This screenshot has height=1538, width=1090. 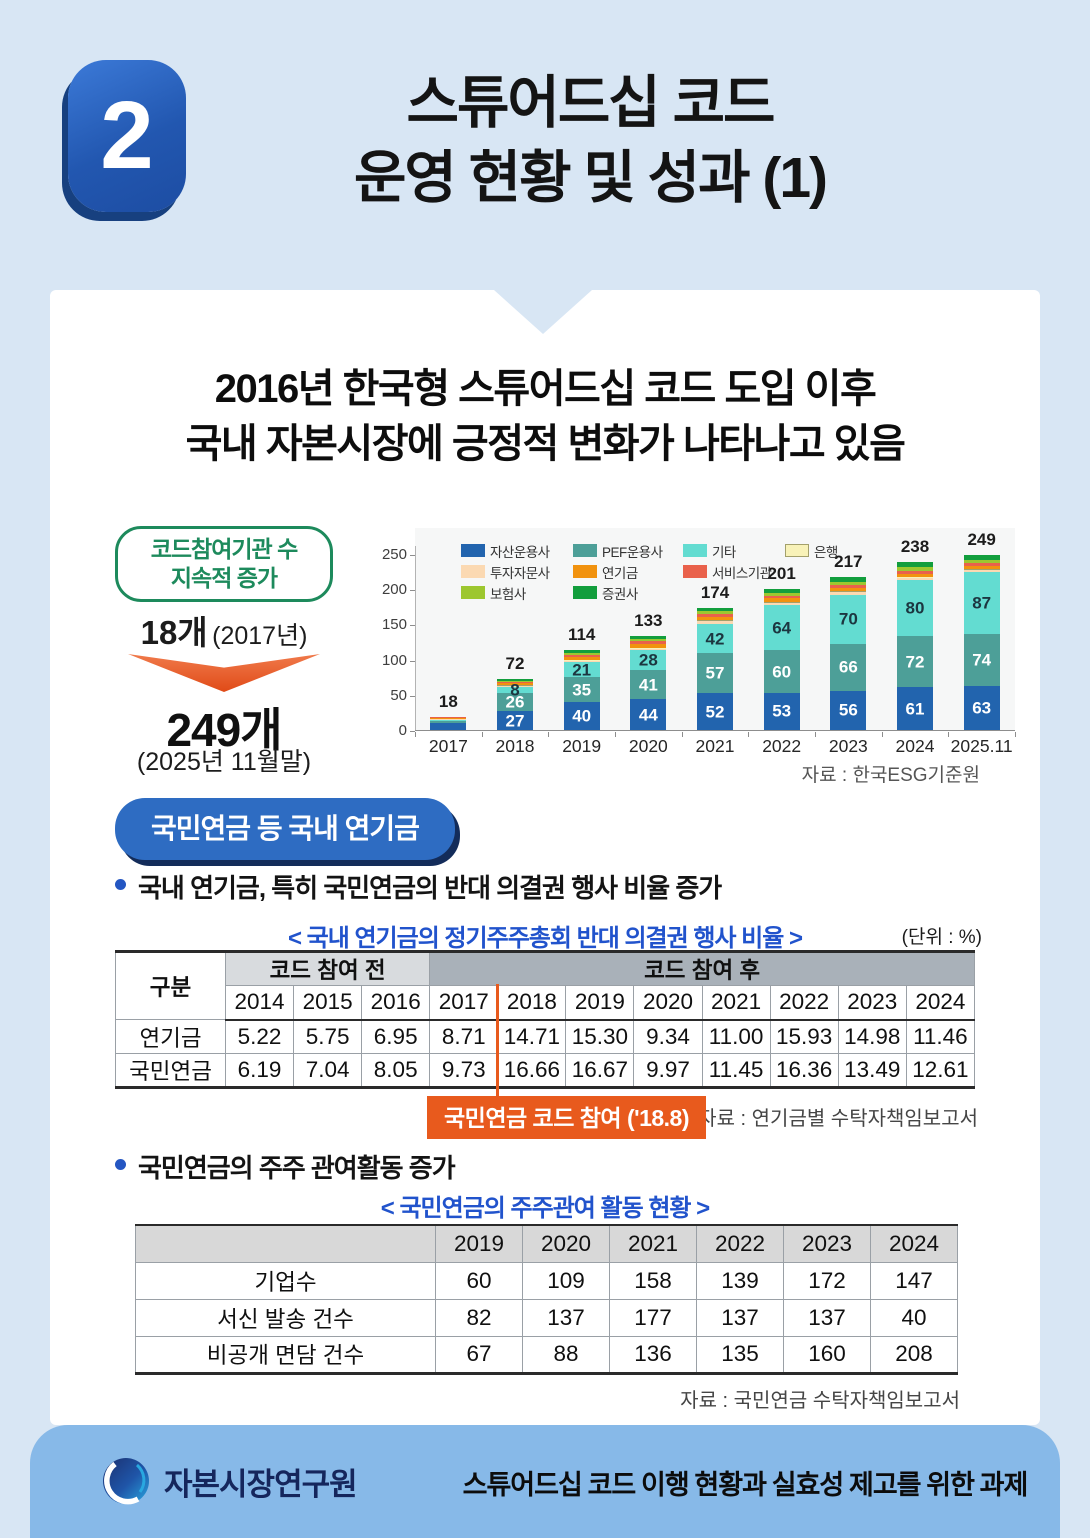 What do you see at coordinates (224, 564) in the screenshot?
I see `highlight-box: 코드참여기관 수 지속적 증가` at bounding box center [224, 564].